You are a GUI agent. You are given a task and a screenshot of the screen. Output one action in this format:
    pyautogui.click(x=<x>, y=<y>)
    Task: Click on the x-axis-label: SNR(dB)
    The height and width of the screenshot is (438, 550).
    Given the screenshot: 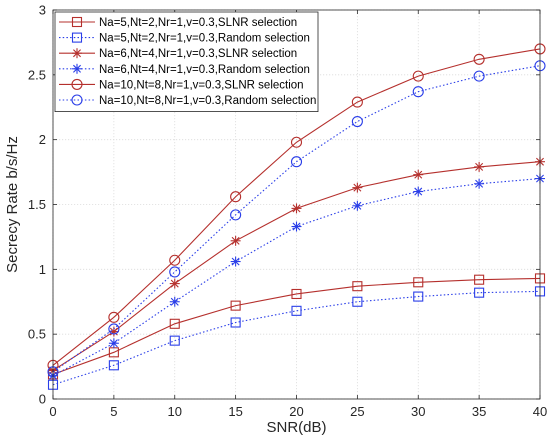 What is the action you would take?
    pyautogui.click(x=296, y=427)
    